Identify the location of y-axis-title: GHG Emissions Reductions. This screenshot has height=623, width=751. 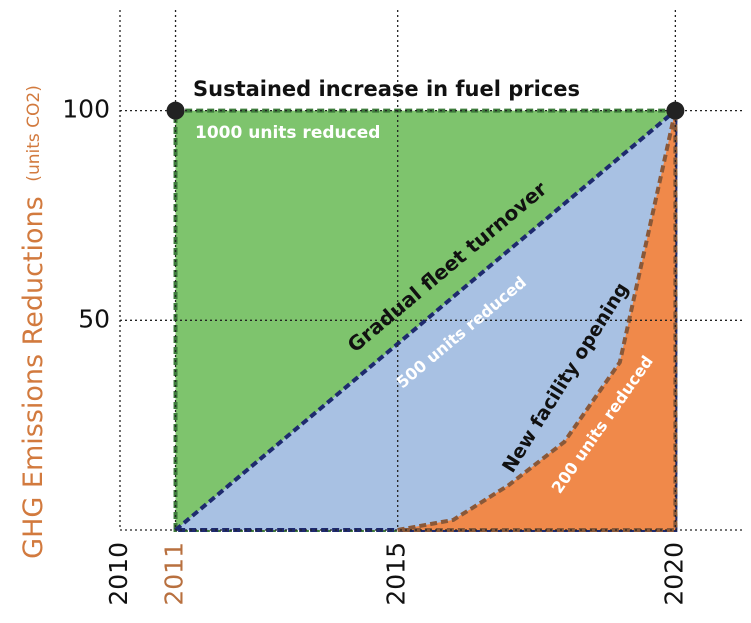
(33, 377).